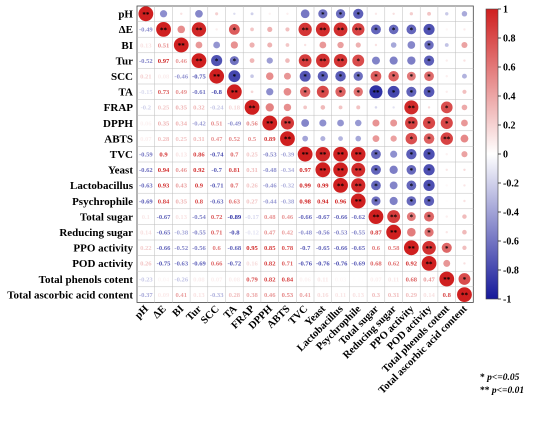 The image size is (550, 422). What do you see at coordinates (199, 295) in the screenshot?
I see `coef-label: 0.13` at bounding box center [199, 295].